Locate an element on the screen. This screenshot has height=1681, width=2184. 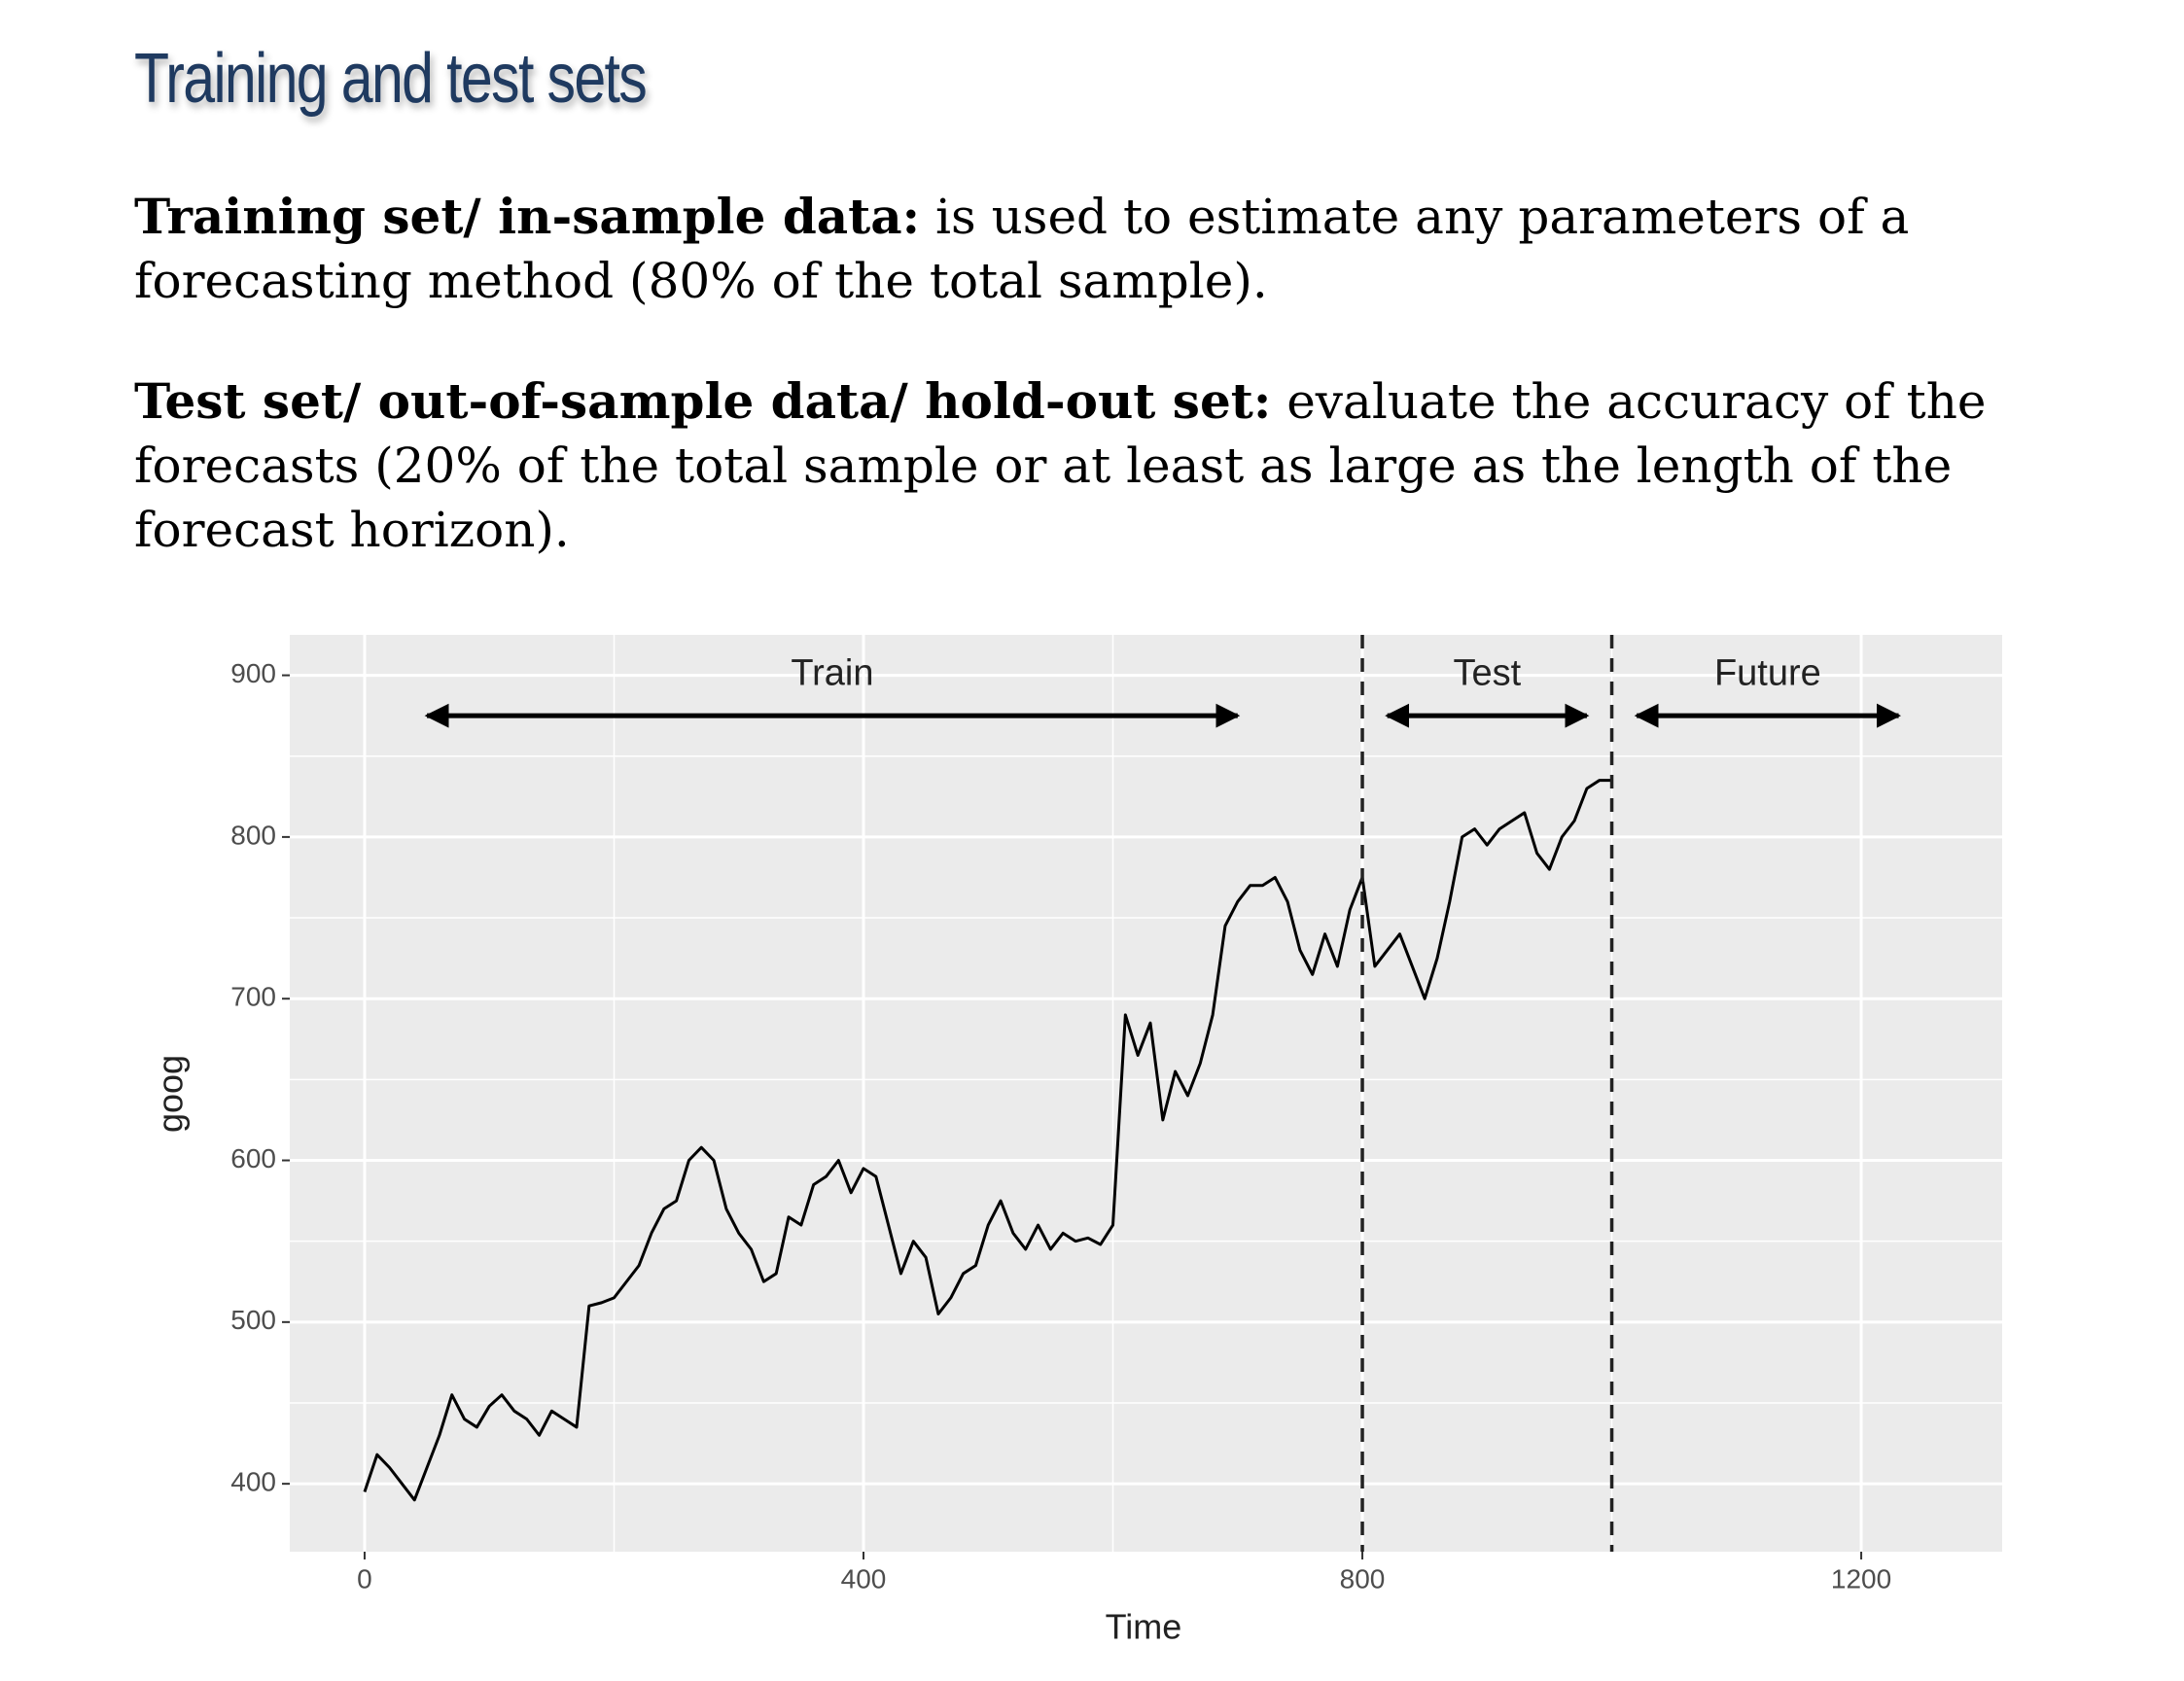
x-tick-label: 1200 is located at coordinates (1861, 1578).